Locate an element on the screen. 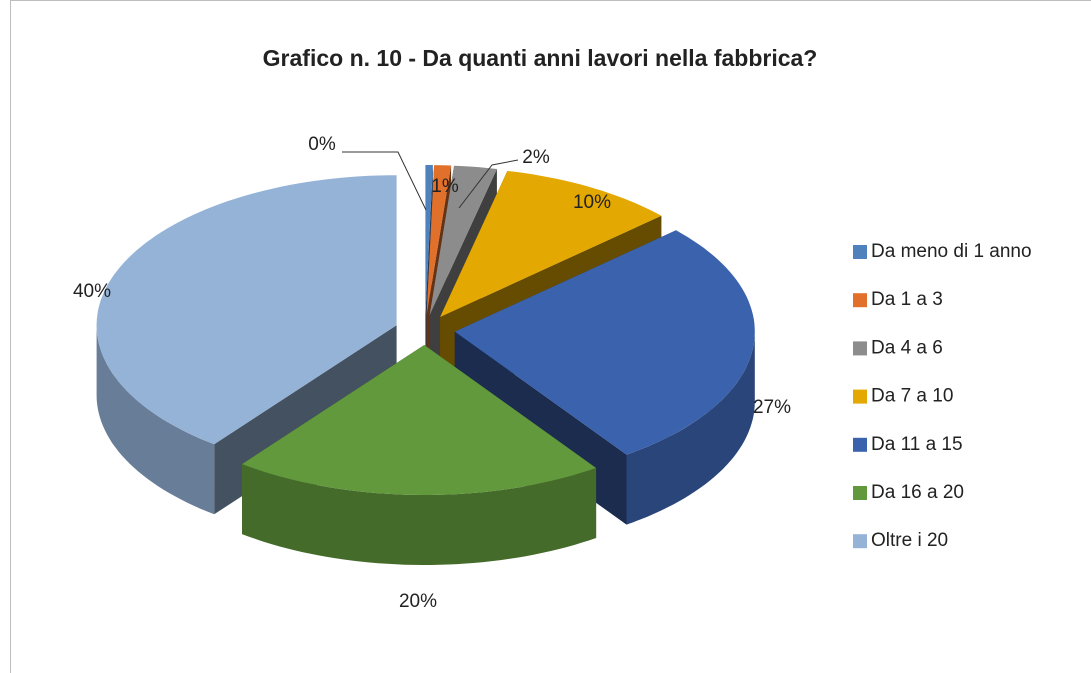 Image resolution: width=1091 pixels, height=673 pixels. data-label: 27% is located at coordinates (772, 407).